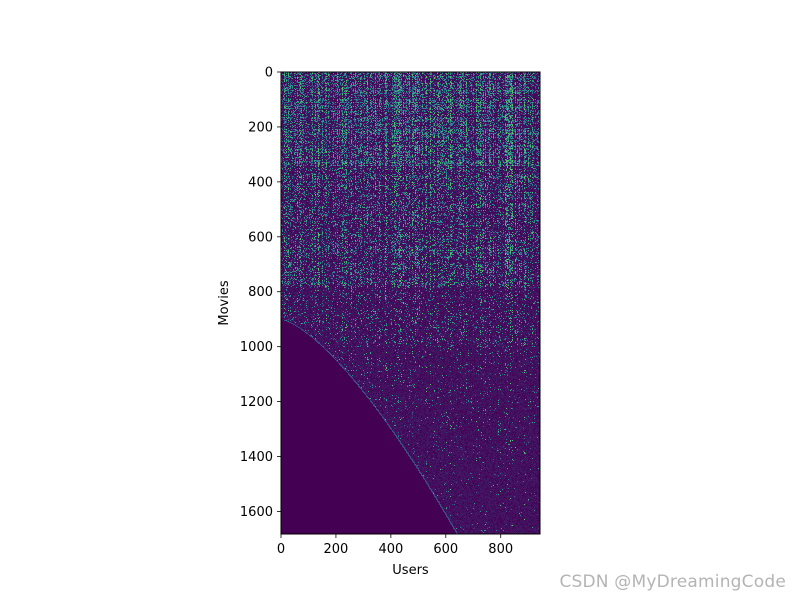 The height and width of the screenshot is (600, 800). Describe the element at coordinates (256, 457) in the screenshot. I see `y-tick-label: 1400` at that location.